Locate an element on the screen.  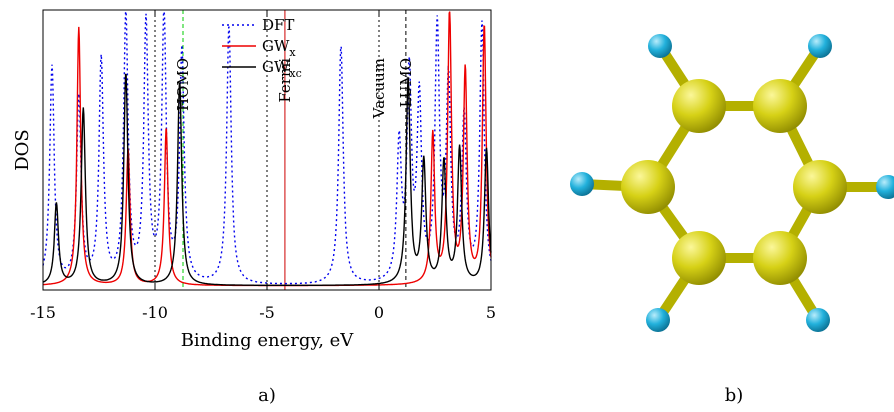
x-axis-label: Binding energy, eV is located at coordinates (268, 340).